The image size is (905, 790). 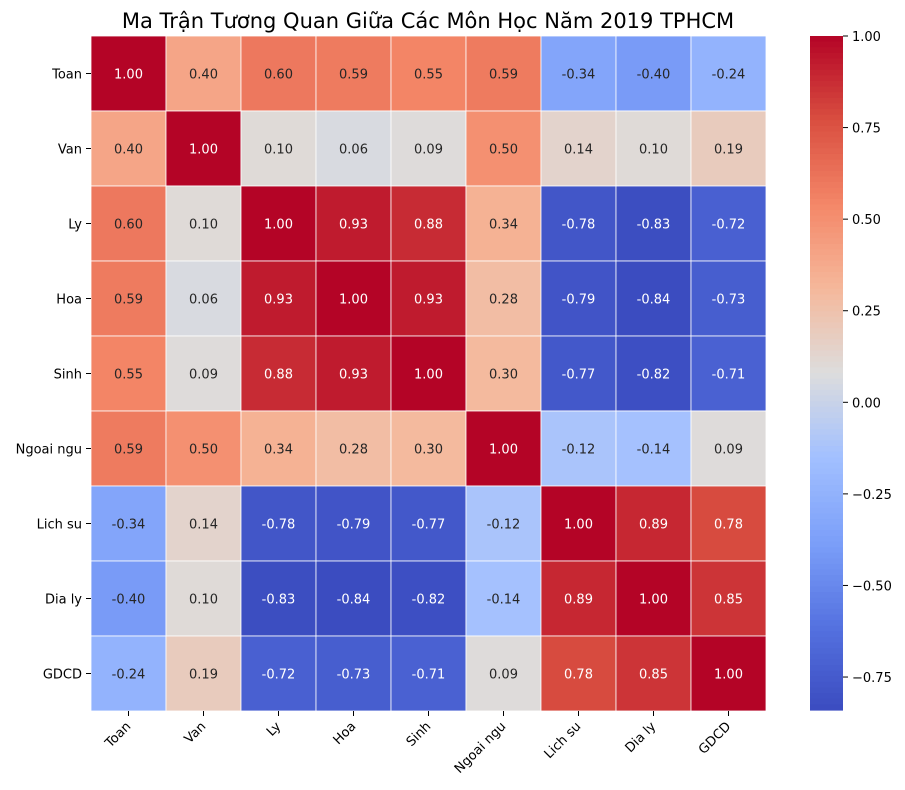 What do you see at coordinates (75, 225) in the screenshot?
I see `y-tick-label: Ly` at bounding box center [75, 225].